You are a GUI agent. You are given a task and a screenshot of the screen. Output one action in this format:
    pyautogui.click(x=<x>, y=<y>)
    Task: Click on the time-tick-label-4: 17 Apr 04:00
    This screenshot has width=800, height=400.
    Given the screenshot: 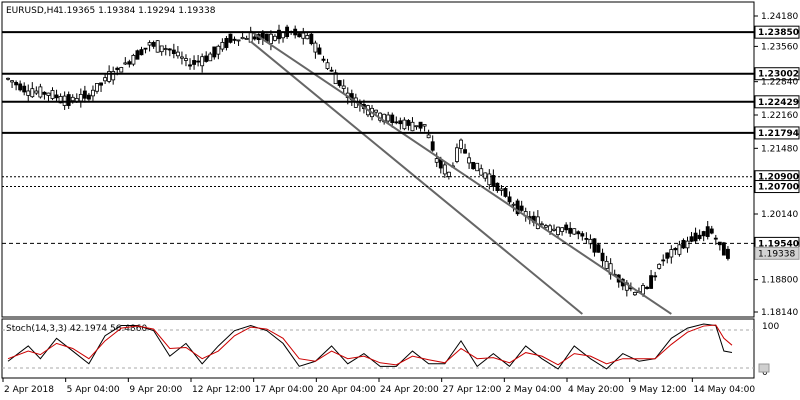 What is the action you would take?
    pyautogui.click(x=284, y=390)
    